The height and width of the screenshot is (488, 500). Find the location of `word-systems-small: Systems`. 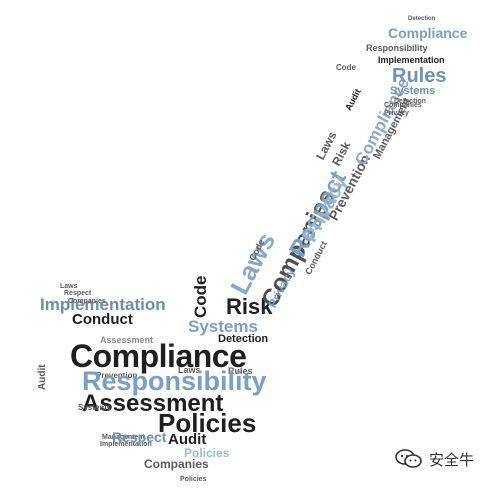

word-systems-small: Systems is located at coordinates (94, 407).